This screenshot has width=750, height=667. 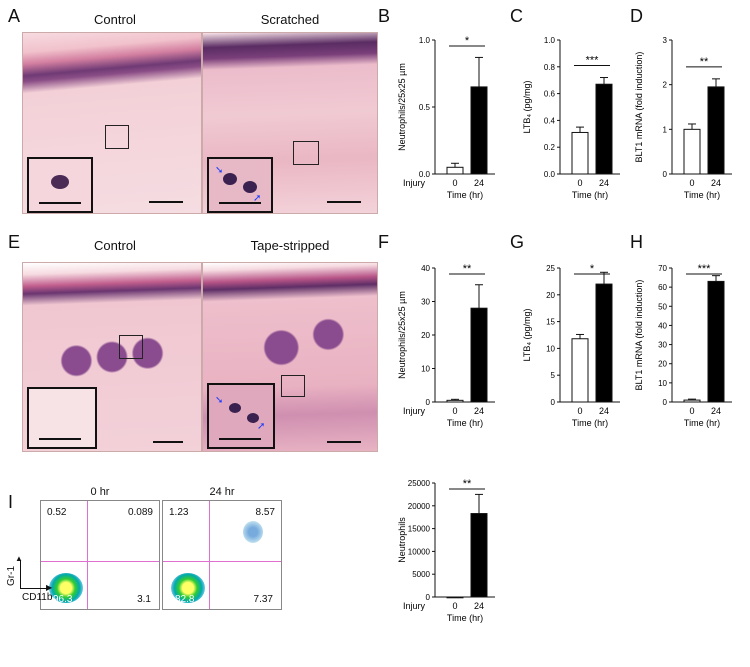 I want to click on y-tick-label: 0.2, so click(x=550, y=147).